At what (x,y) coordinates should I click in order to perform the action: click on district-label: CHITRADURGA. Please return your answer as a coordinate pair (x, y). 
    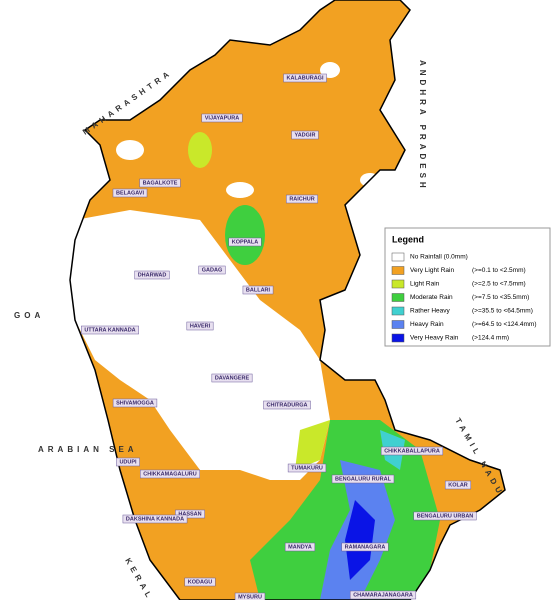
    Looking at the image, I should click on (287, 405).